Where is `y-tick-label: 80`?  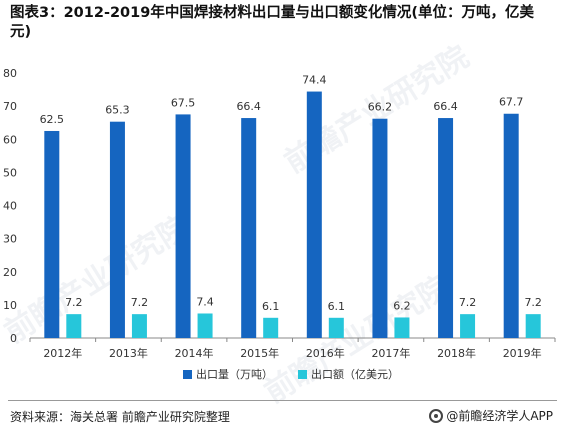
y-tick-label: 80 is located at coordinates (10, 73).